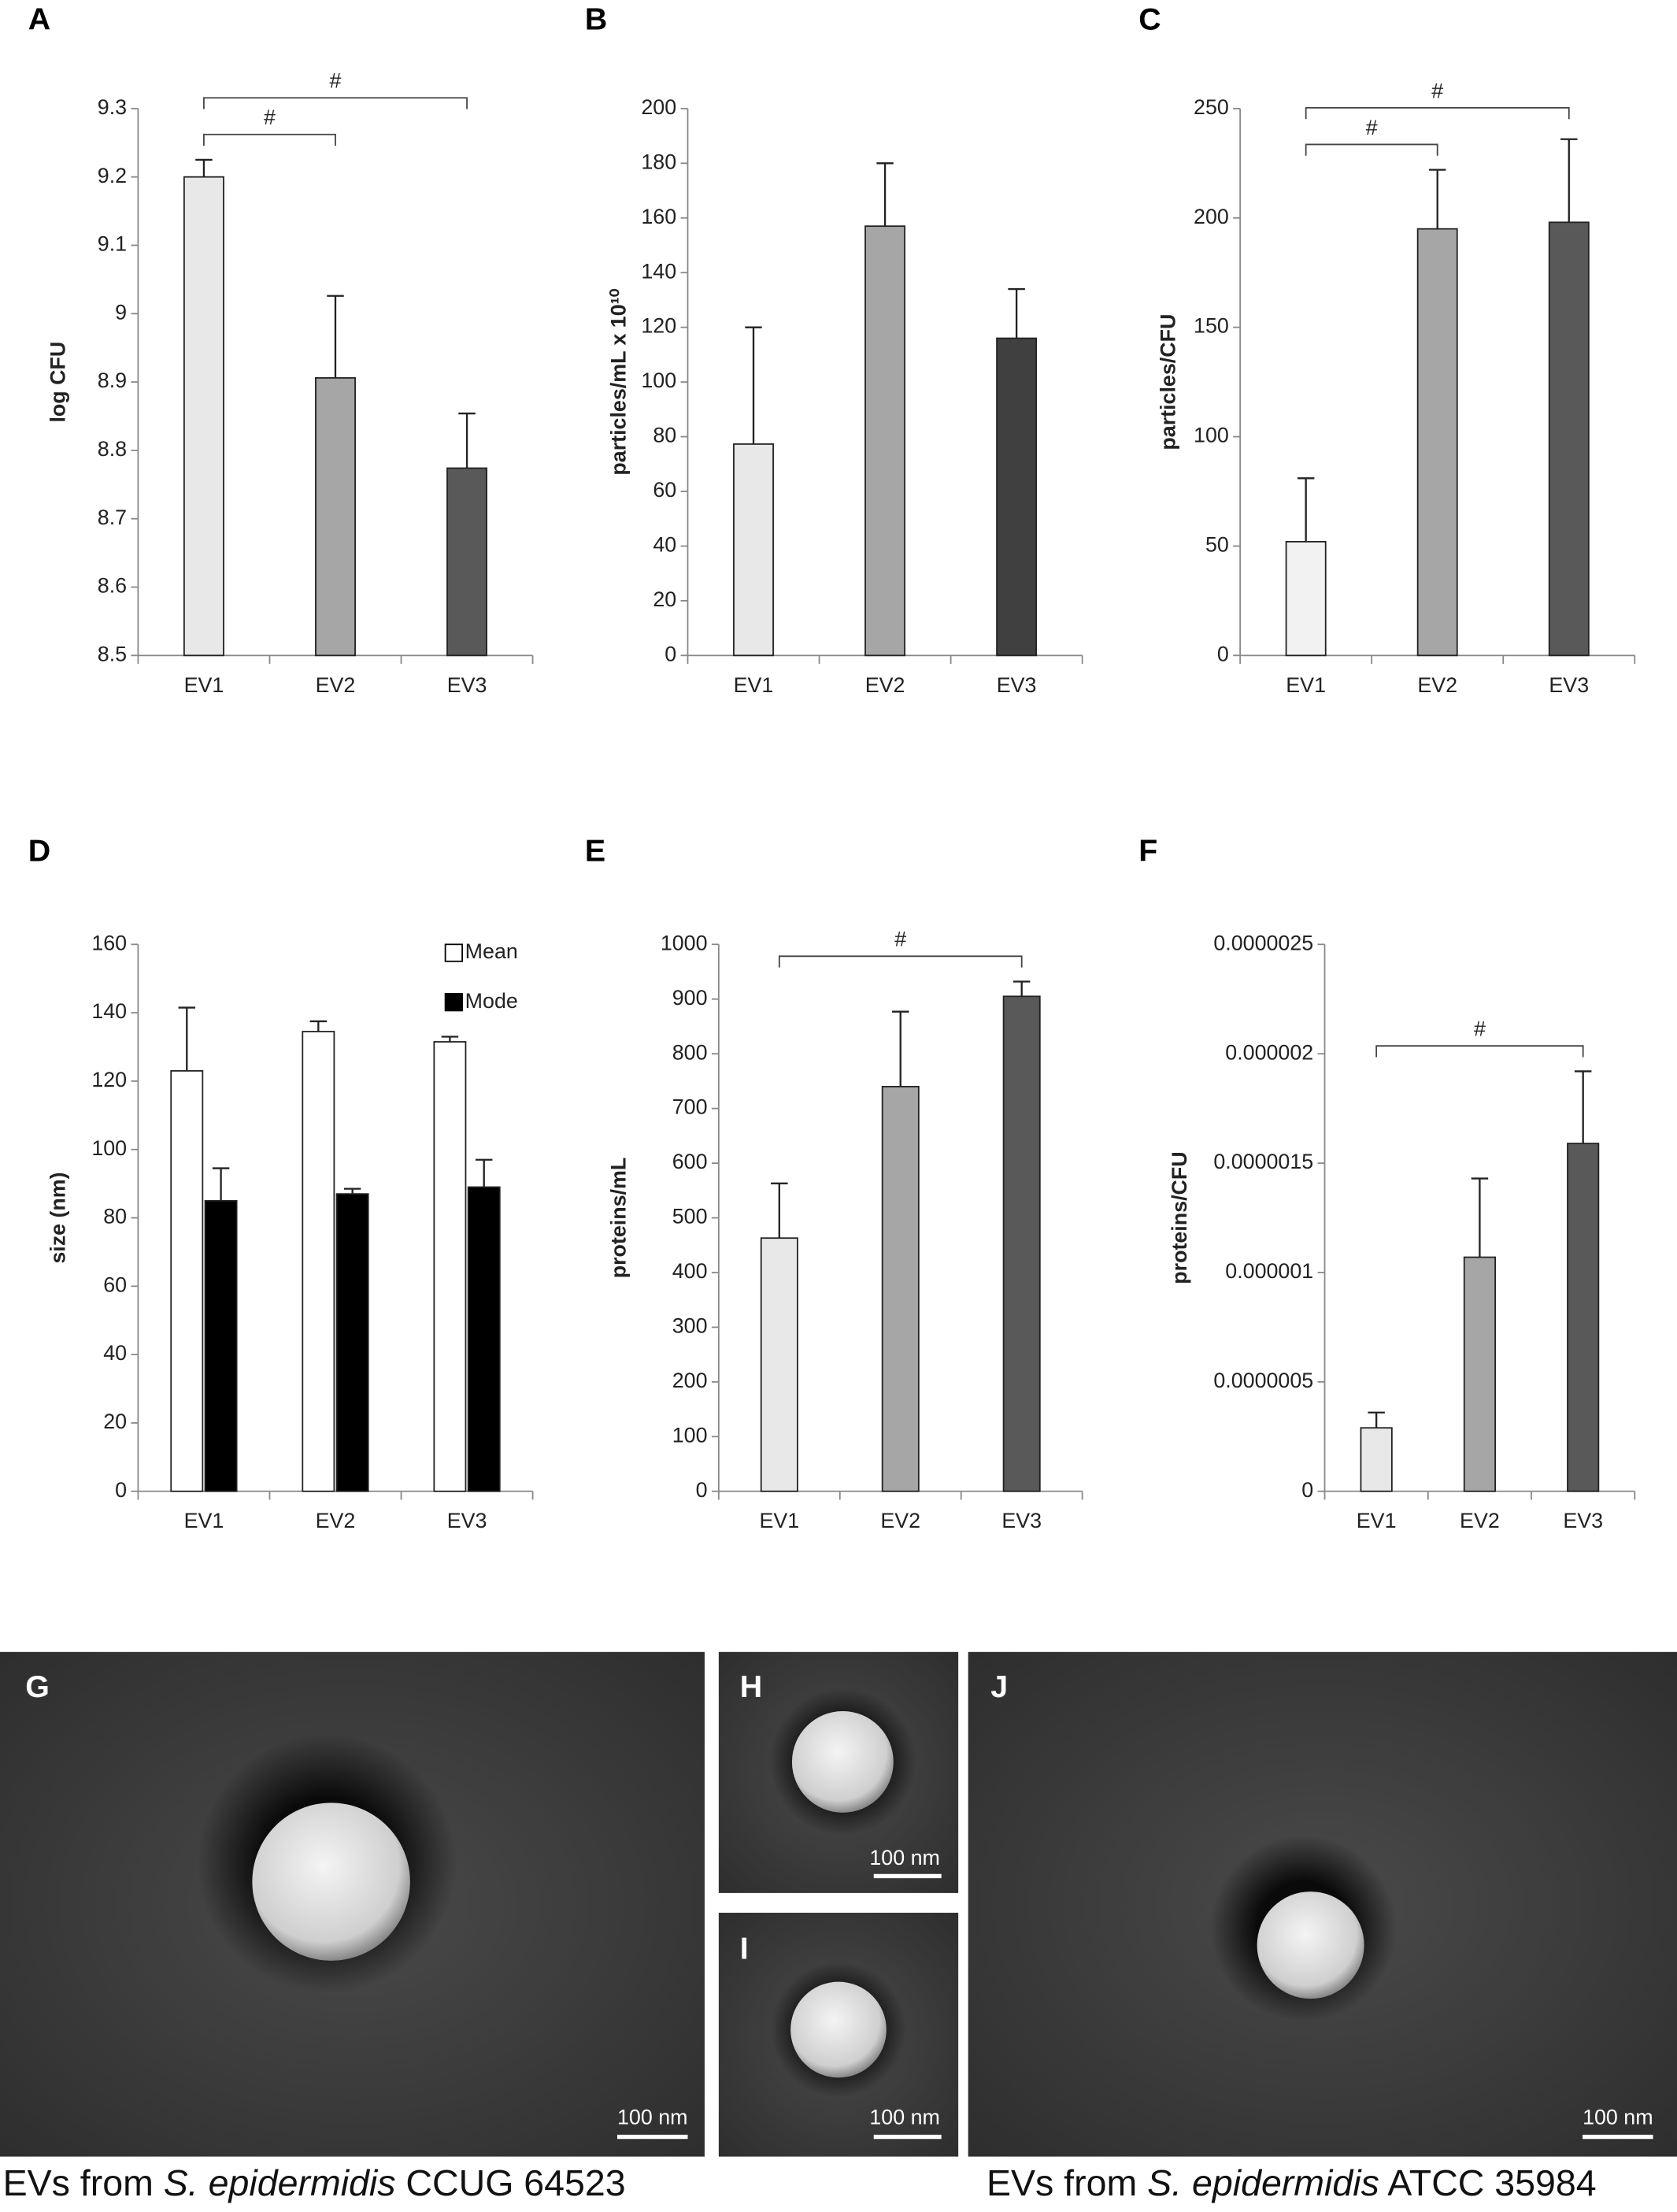 The image size is (1677, 2212). Describe the element at coordinates (658, 162) in the screenshot. I see `y-tick-label: 180` at that location.